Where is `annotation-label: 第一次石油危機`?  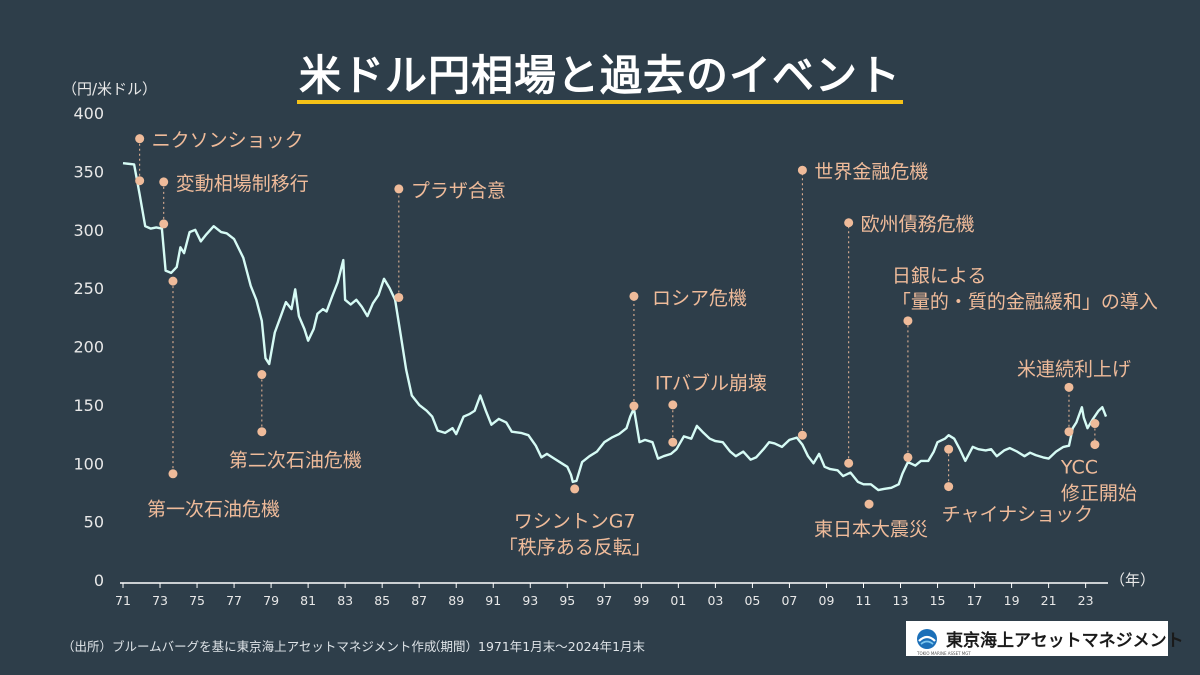
annotation-label: 第一次石油危機 is located at coordinates (213, 510).